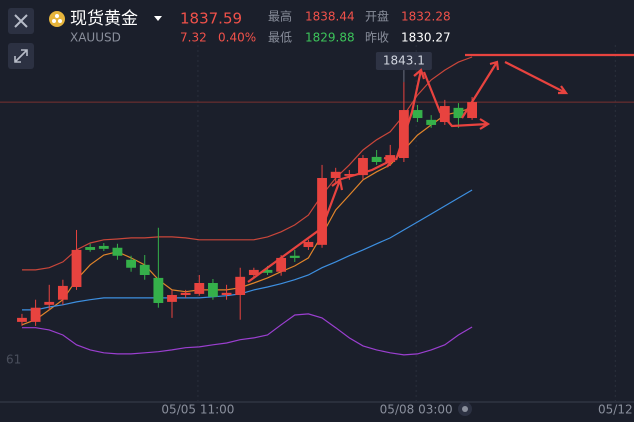 The image size is (634, 422). I want to click on change-percent: 0.40%, so click(237, 38).